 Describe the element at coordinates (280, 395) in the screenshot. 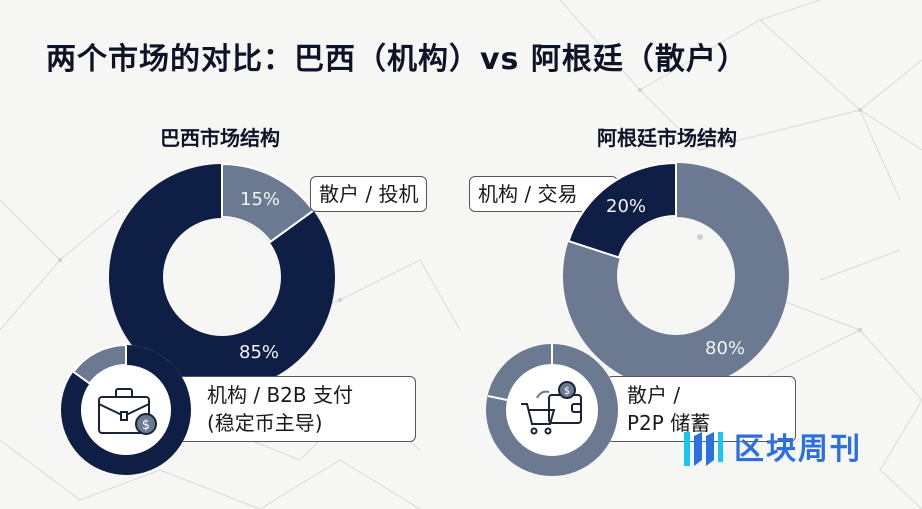

I see `brazil-callout-line1: 机构 / B2B 支付` at that location.